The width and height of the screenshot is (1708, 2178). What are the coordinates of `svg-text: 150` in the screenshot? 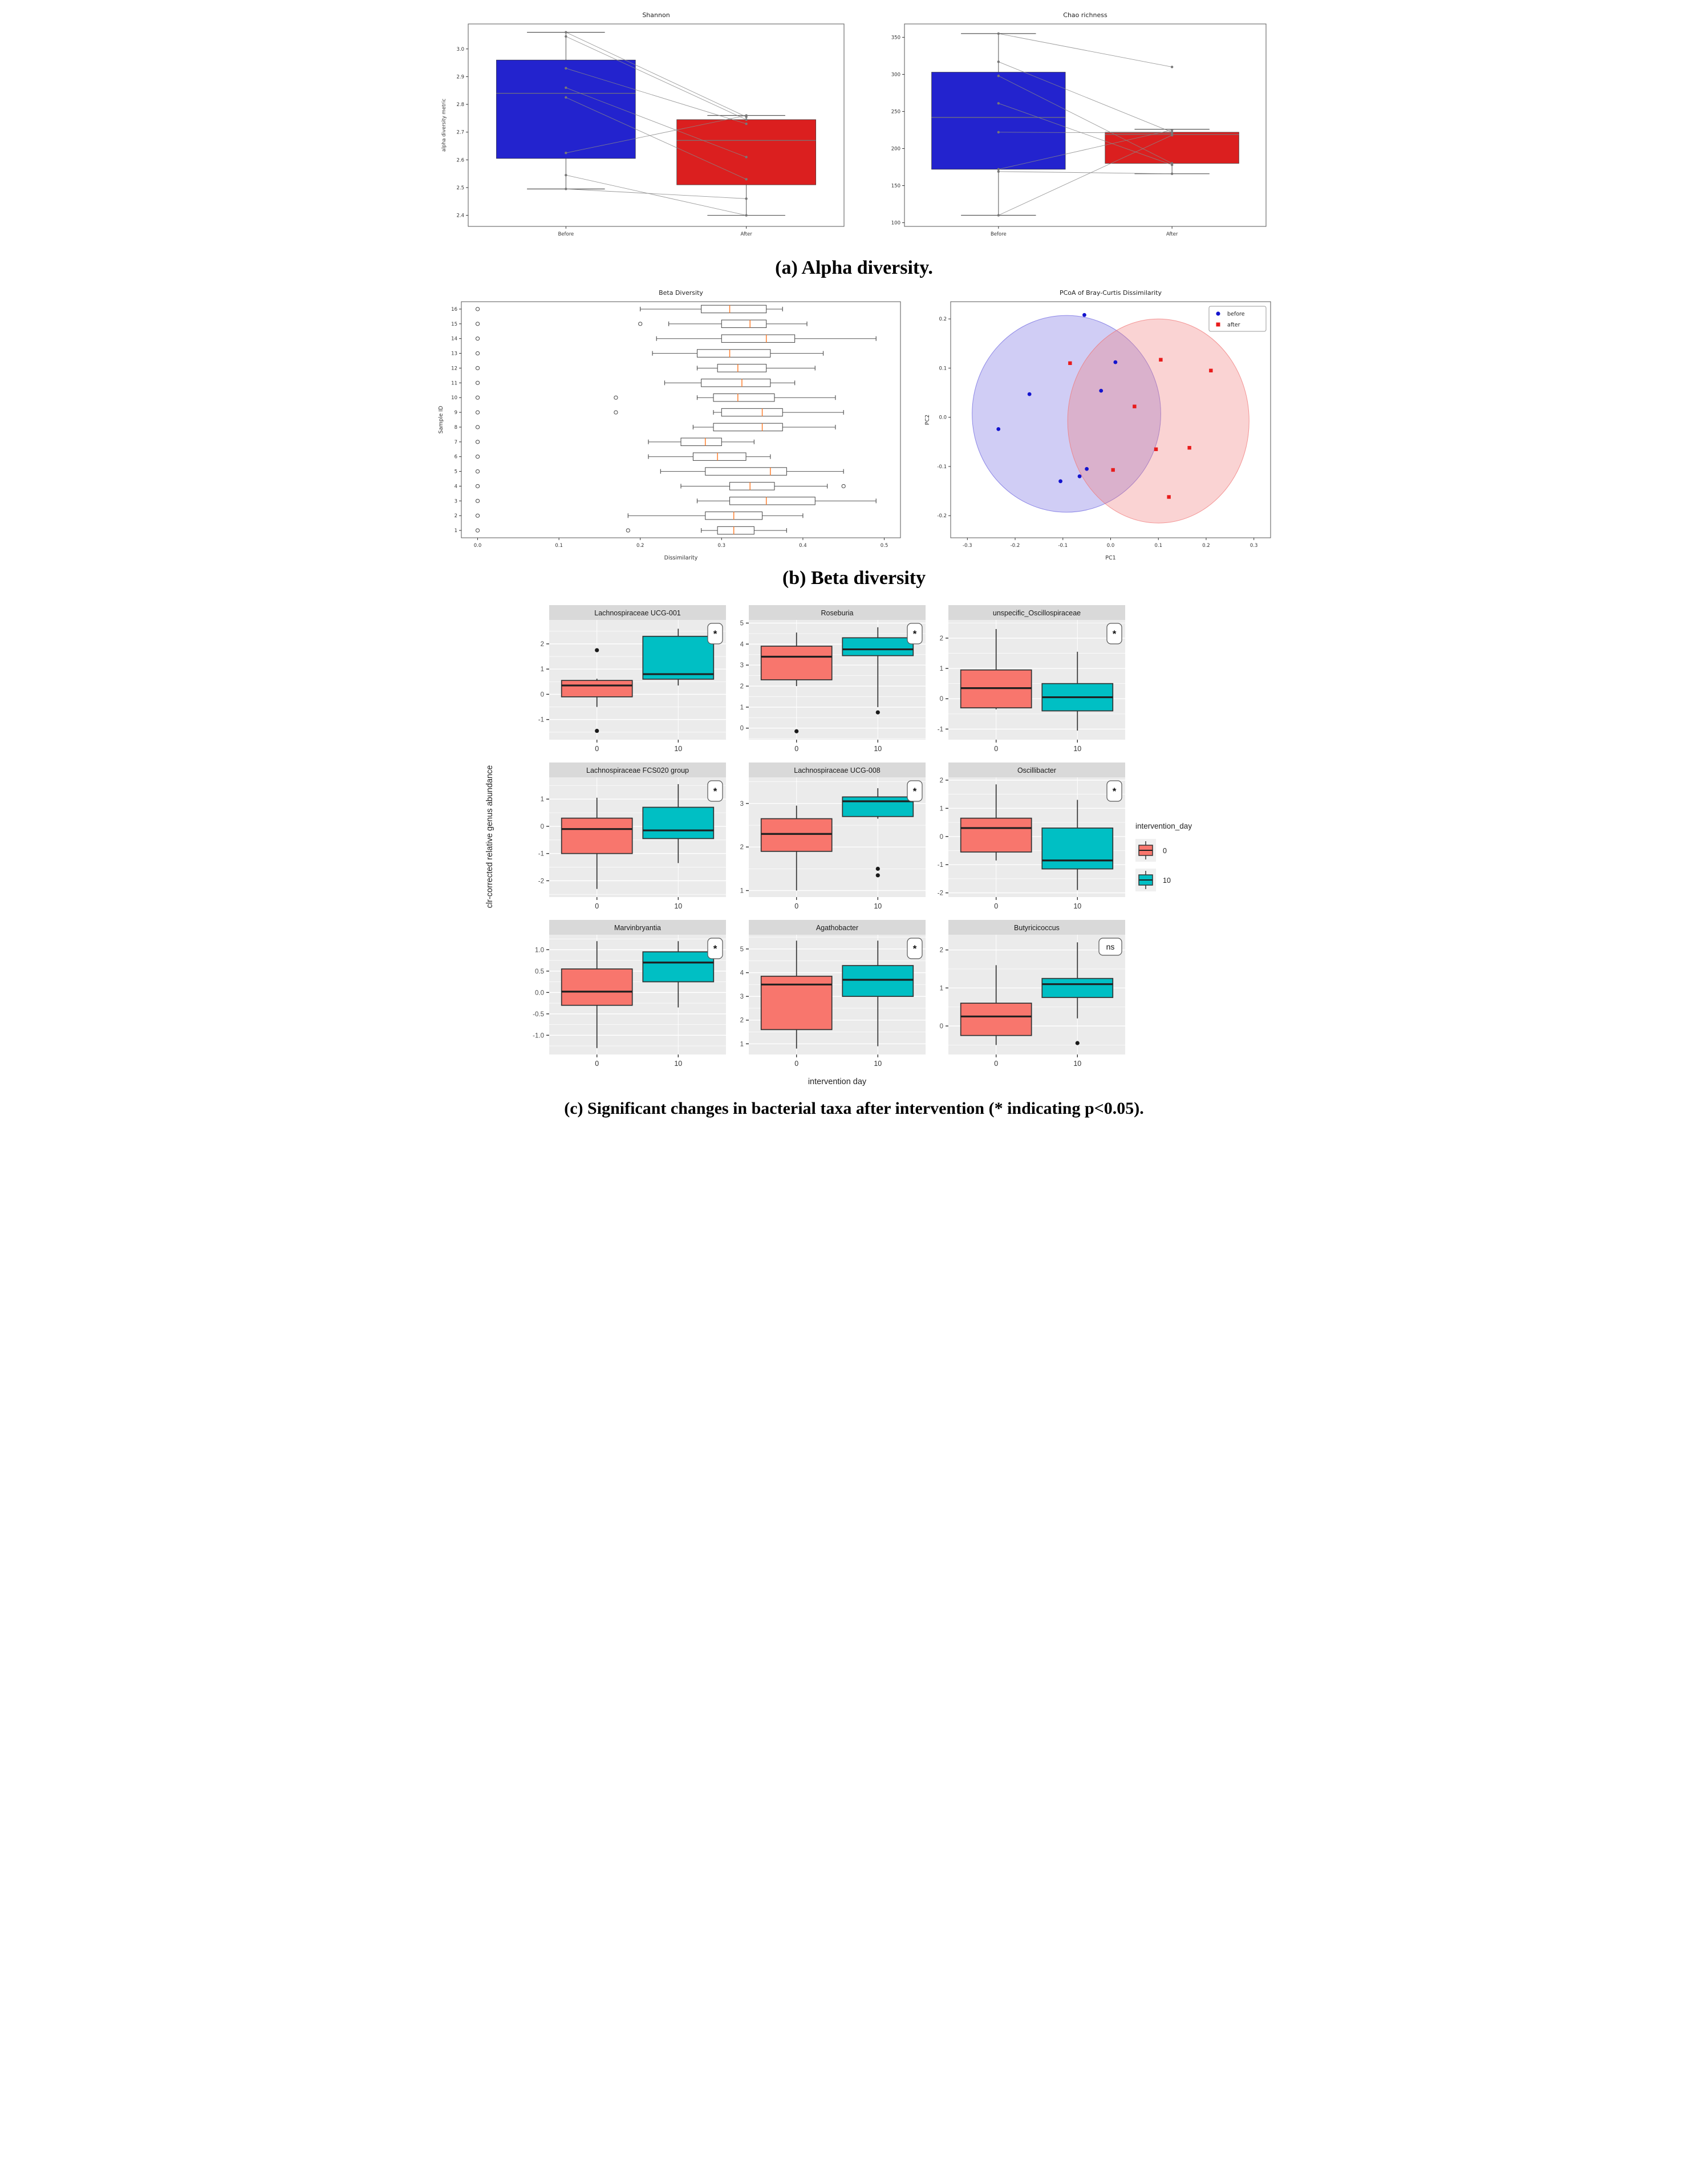 It's located at (895, 186).